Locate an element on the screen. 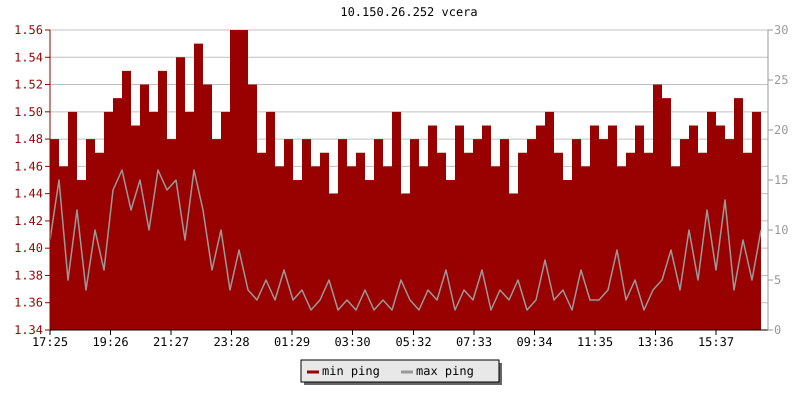 The height and width of the screenshot is (400, 800). y-tick-label: 1.48 is located at coordinates (28, 139).